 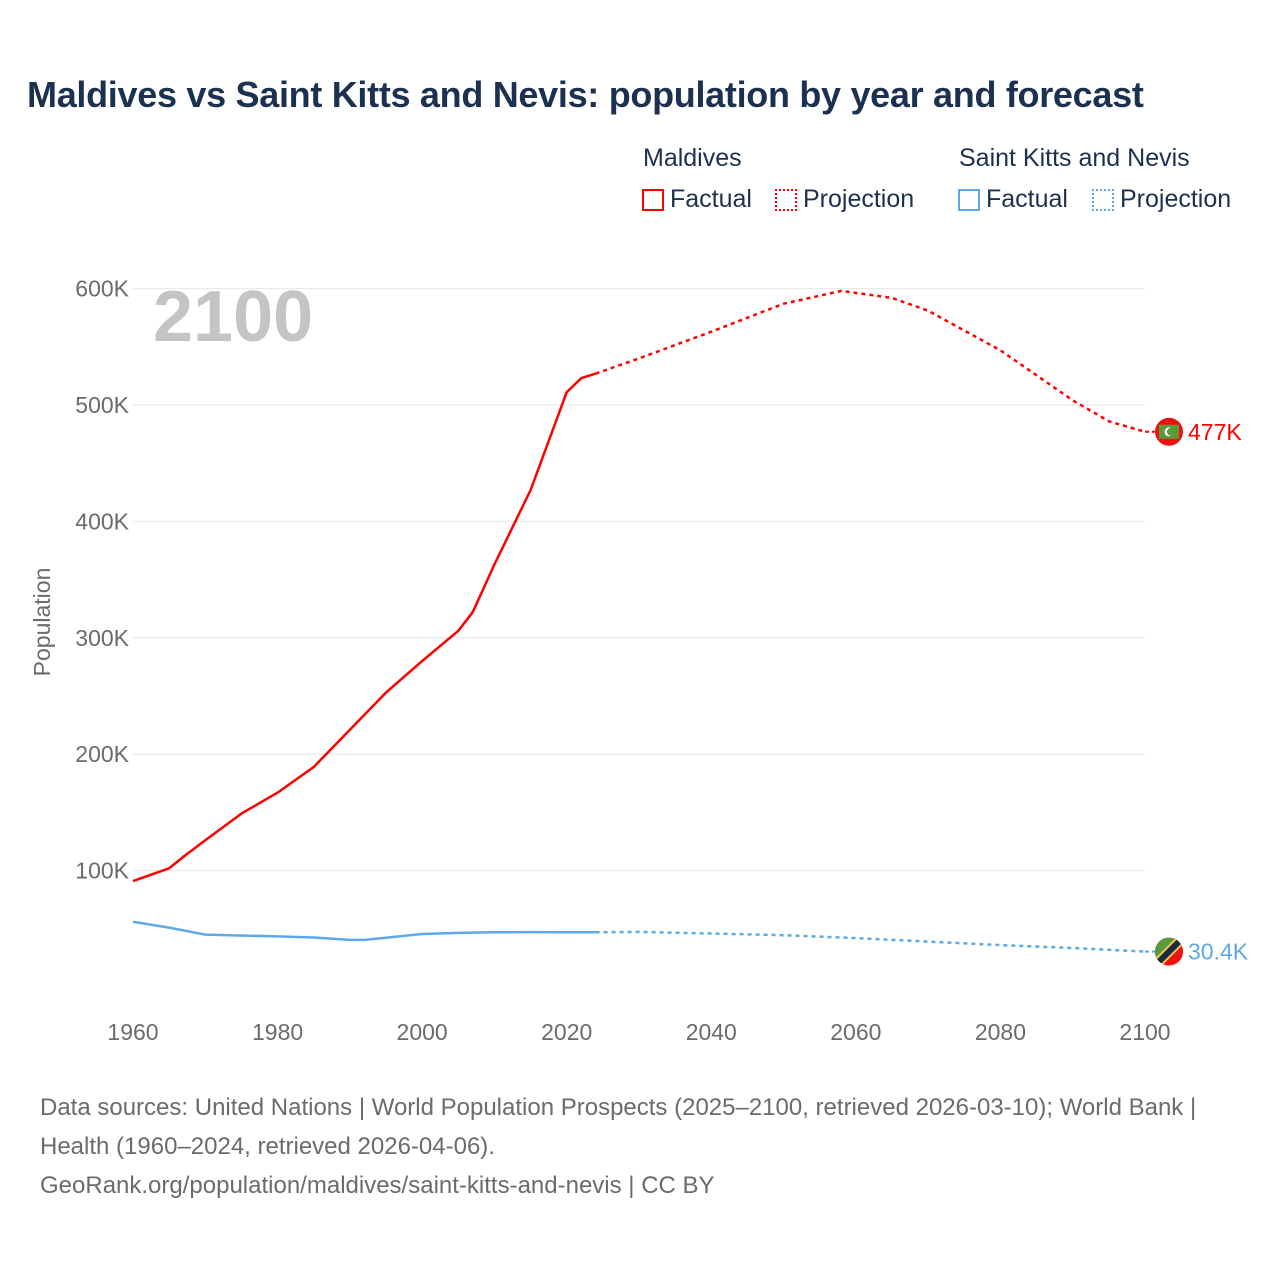 I want to click on y-tick-label: 600K, so click(x=102, y=289).